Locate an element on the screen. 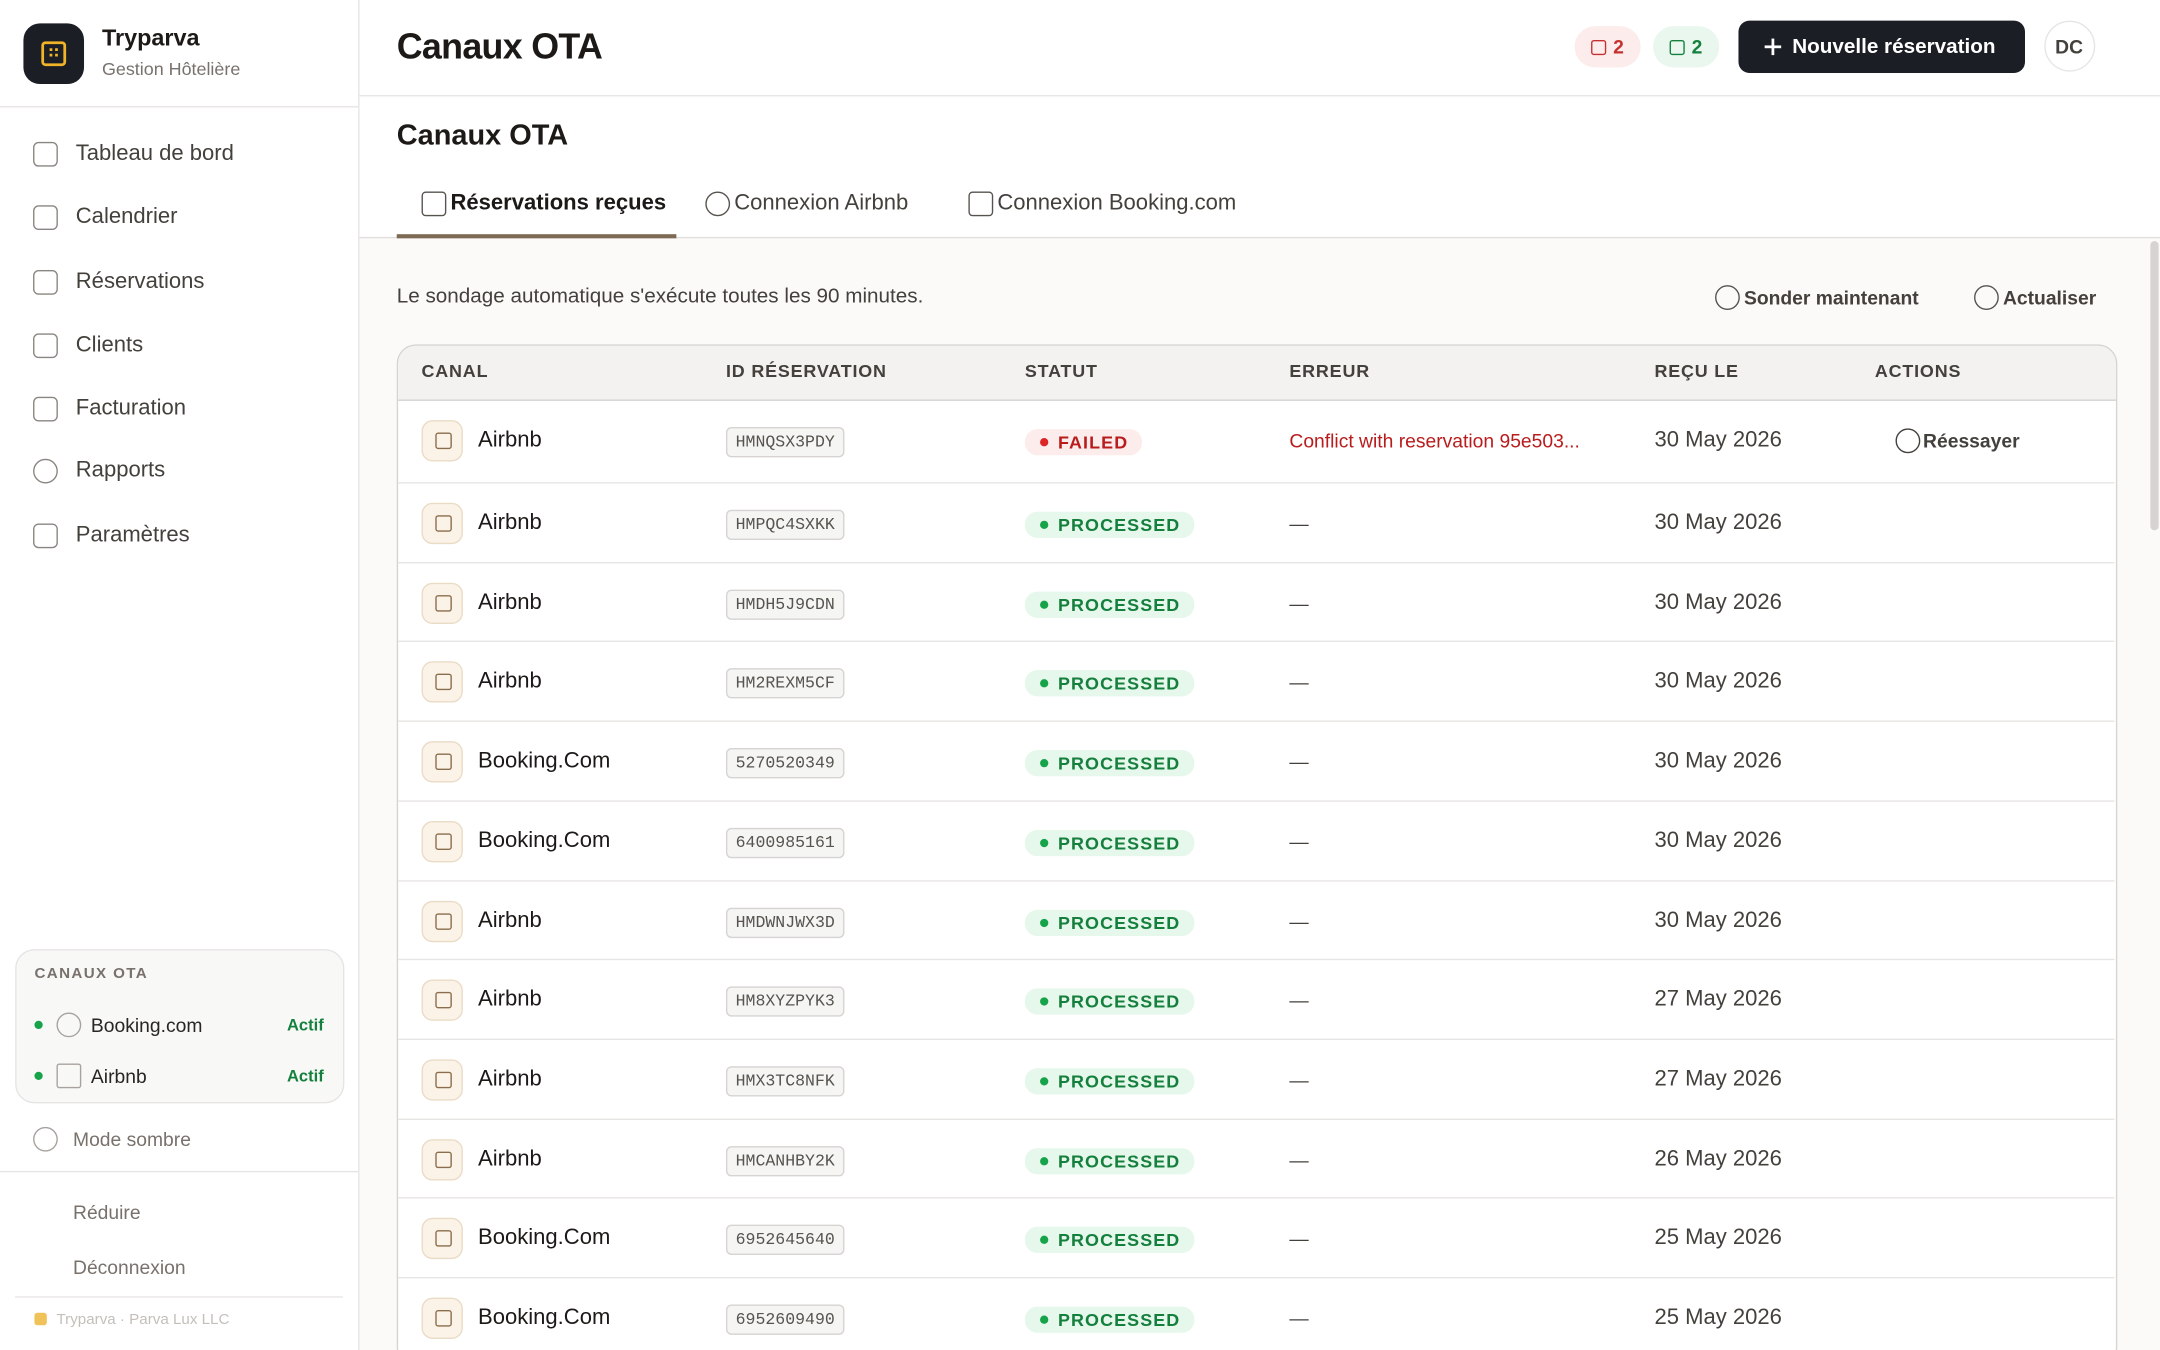 This screenshot has height=1350, width=2160. new-reservation-button is located at coordinates (1881, 47).